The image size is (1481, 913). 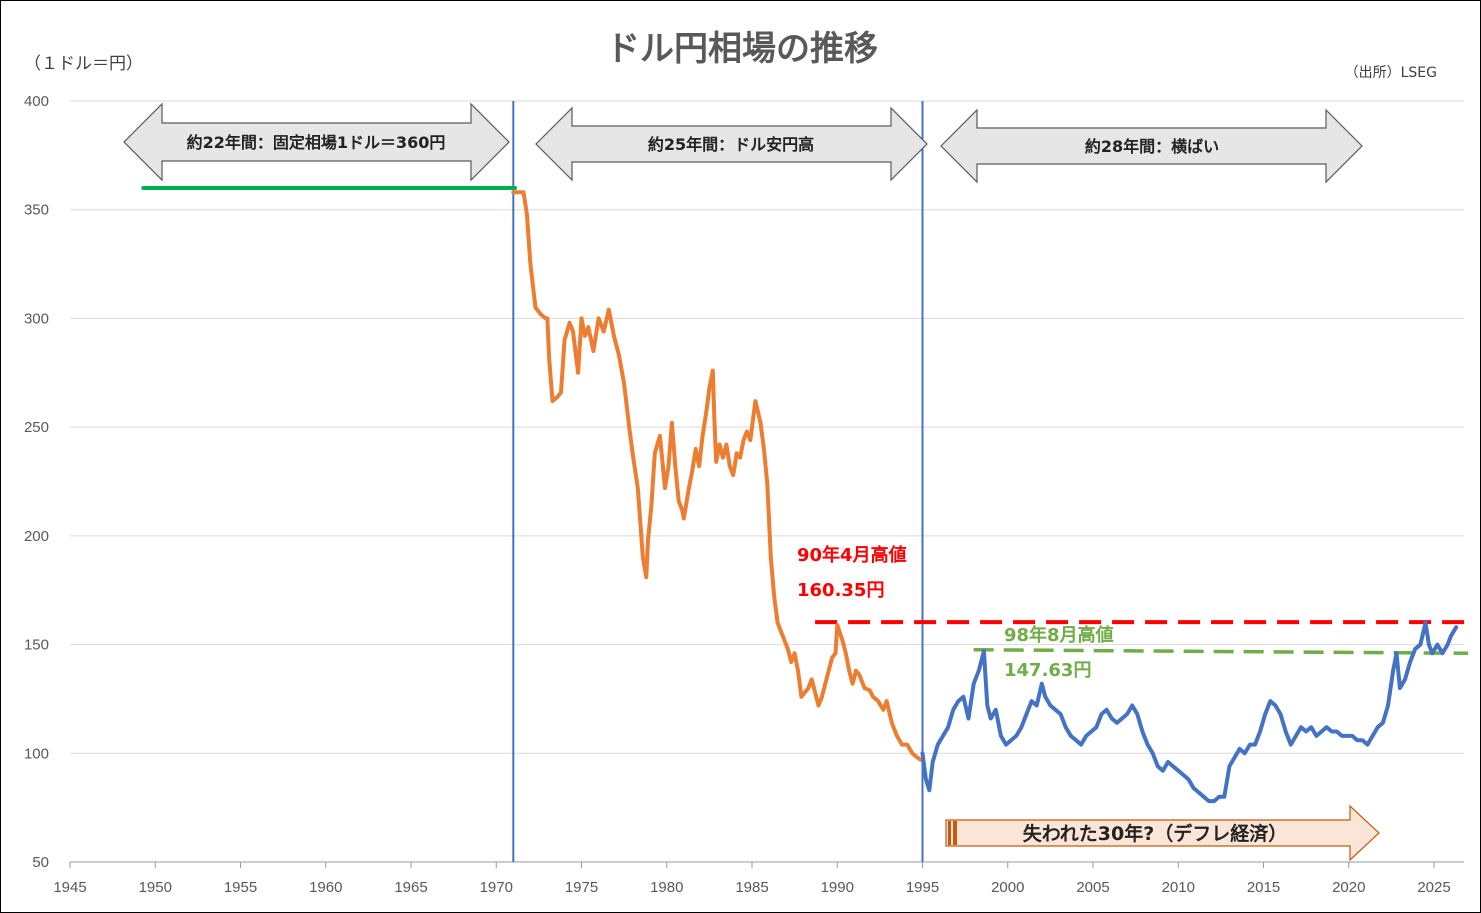 I want to click on annotation-1998-high-value: 147.63円, so click(x=1047, y=670).